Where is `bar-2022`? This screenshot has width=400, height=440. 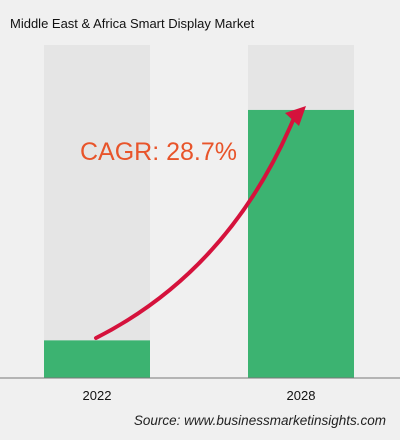
bar-2022 is located at coordinates (97, 359).